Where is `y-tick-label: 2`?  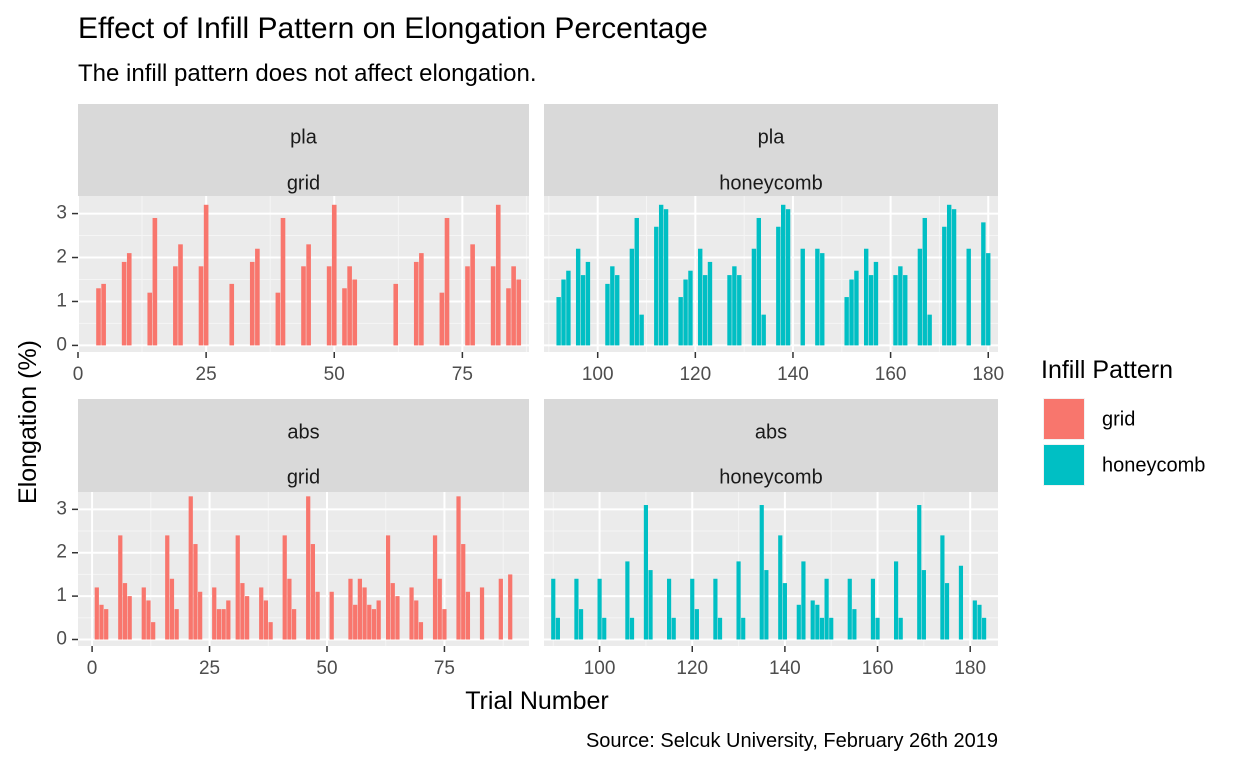
y-tick-label: 2 is located at coordinates (61, 552).